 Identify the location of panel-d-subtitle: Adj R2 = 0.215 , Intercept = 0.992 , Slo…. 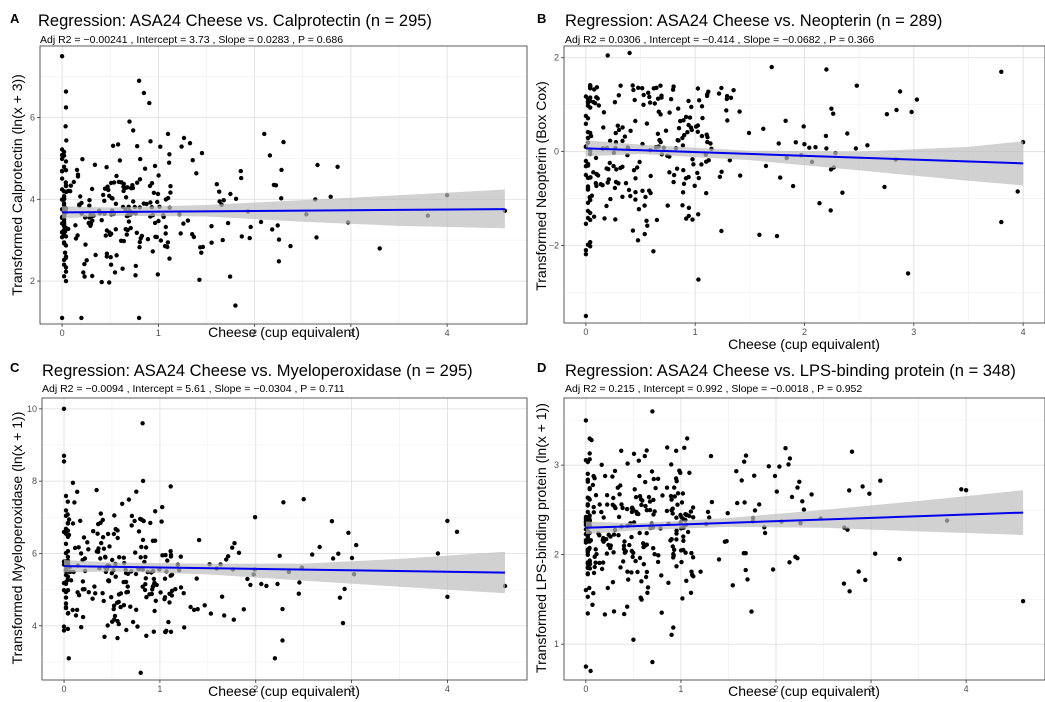
(713, 389).